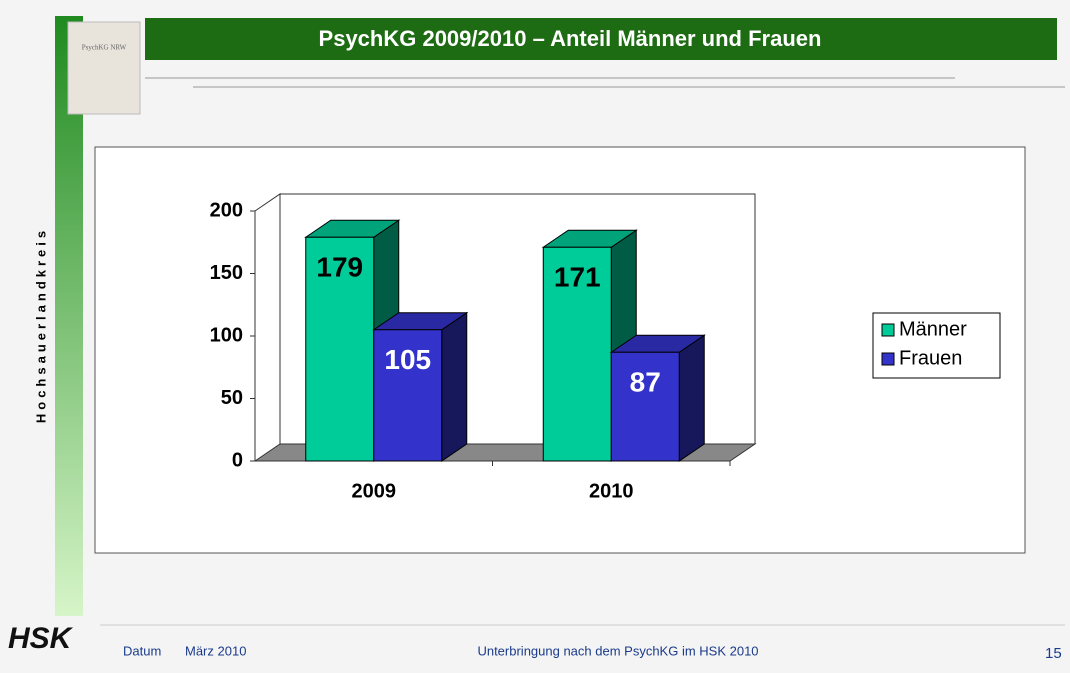 This screenshot has height=673, width=1070. Describe the element at coordinates (104, 48) in the screenshot. I see `book-title: PsychKG NRW` at that location.